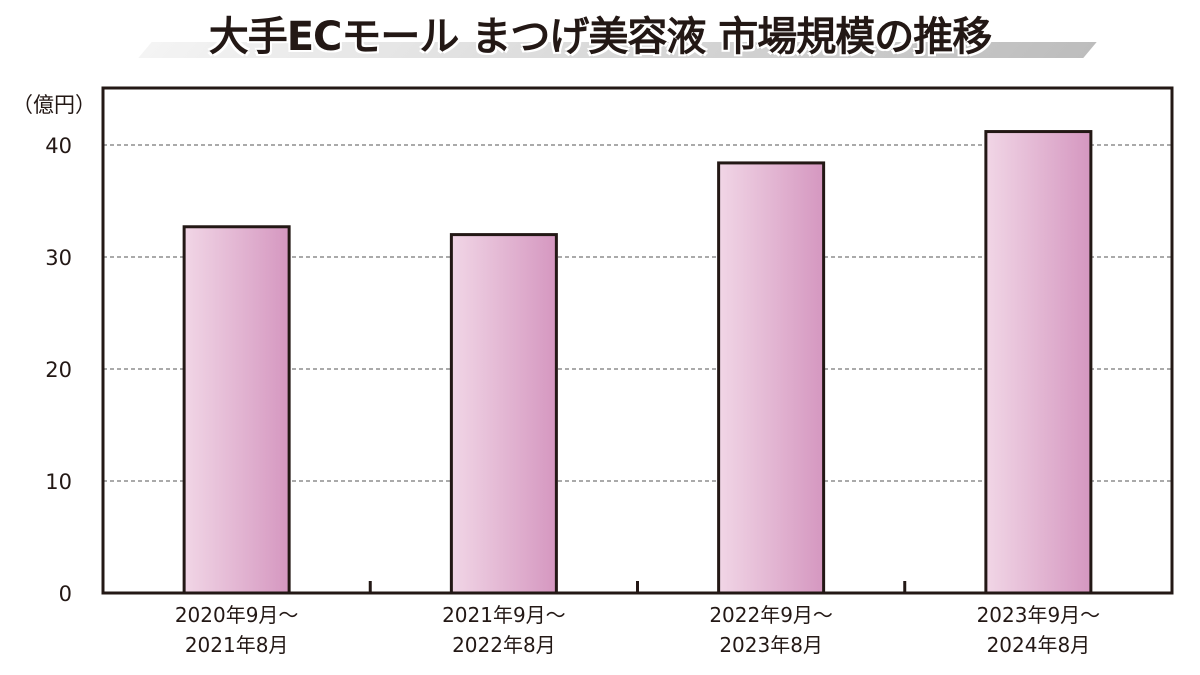  I want to click on x-tick-label: 2023年8月, so click(771, 645).